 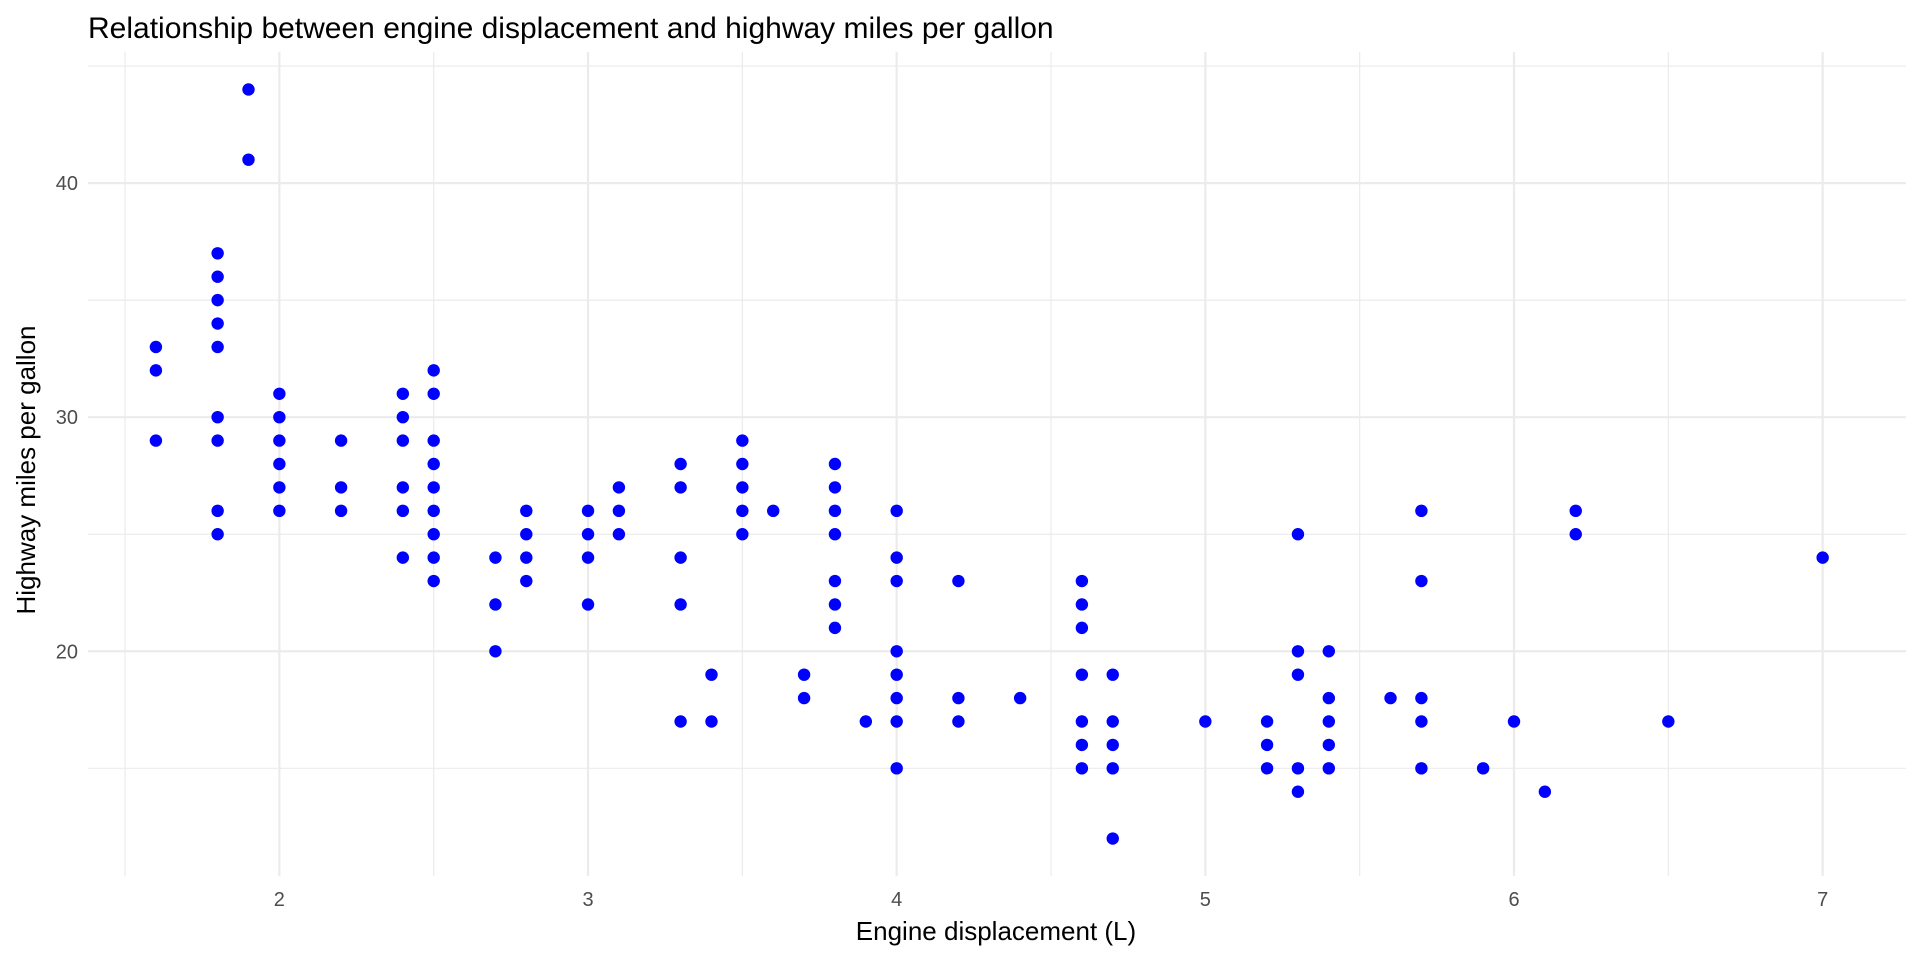 What do you see at coordinates (1205, 900) in the screenshot?
I see `x-tick-label: 5` at bounding box center [1205, 900].